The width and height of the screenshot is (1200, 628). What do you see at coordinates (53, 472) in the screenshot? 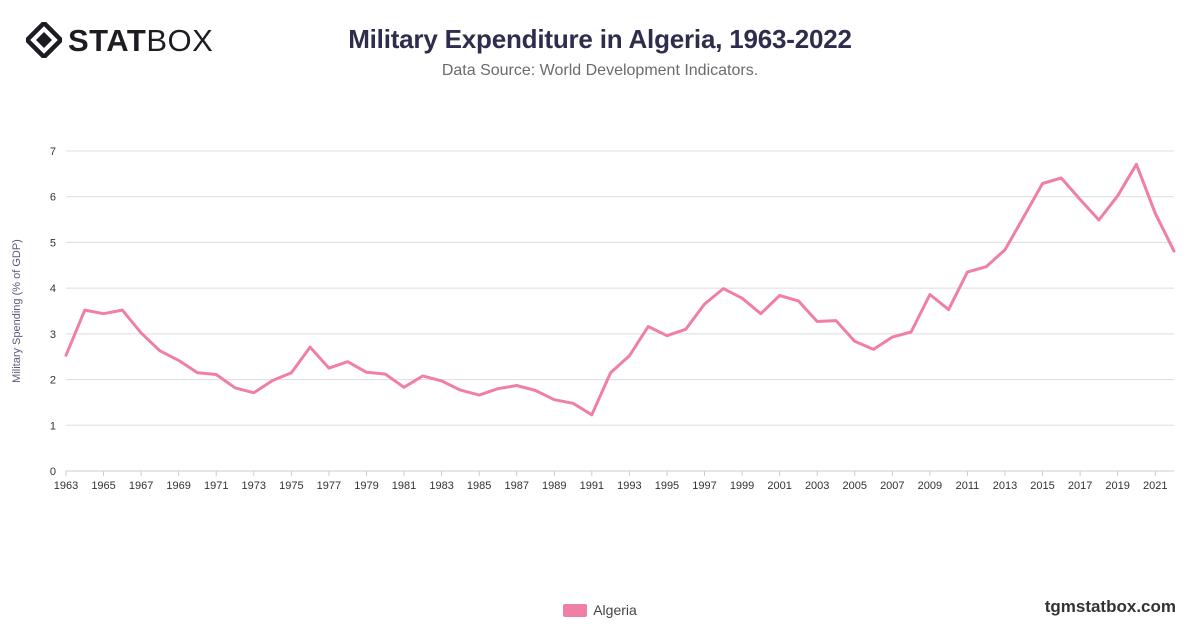
I see `y-tick-label: 0` at bounding box center [53, 472].